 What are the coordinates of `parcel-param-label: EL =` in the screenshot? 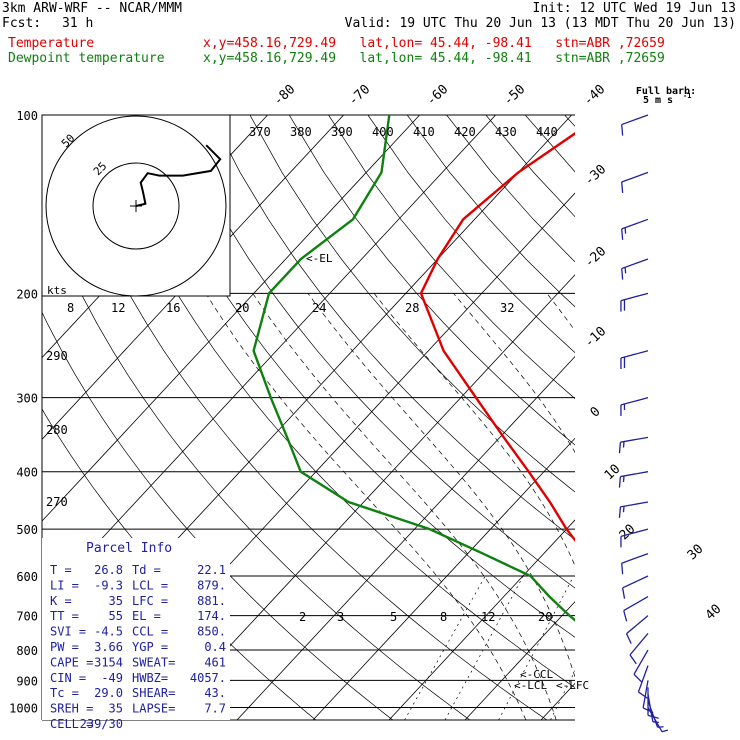 It's located at (146, 616).